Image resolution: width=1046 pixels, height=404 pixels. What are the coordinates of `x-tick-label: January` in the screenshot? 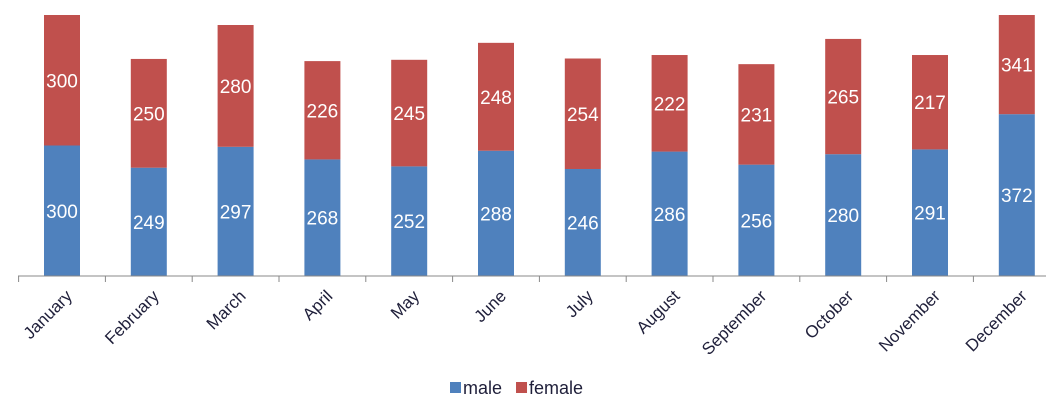 It's located at (48, 314).